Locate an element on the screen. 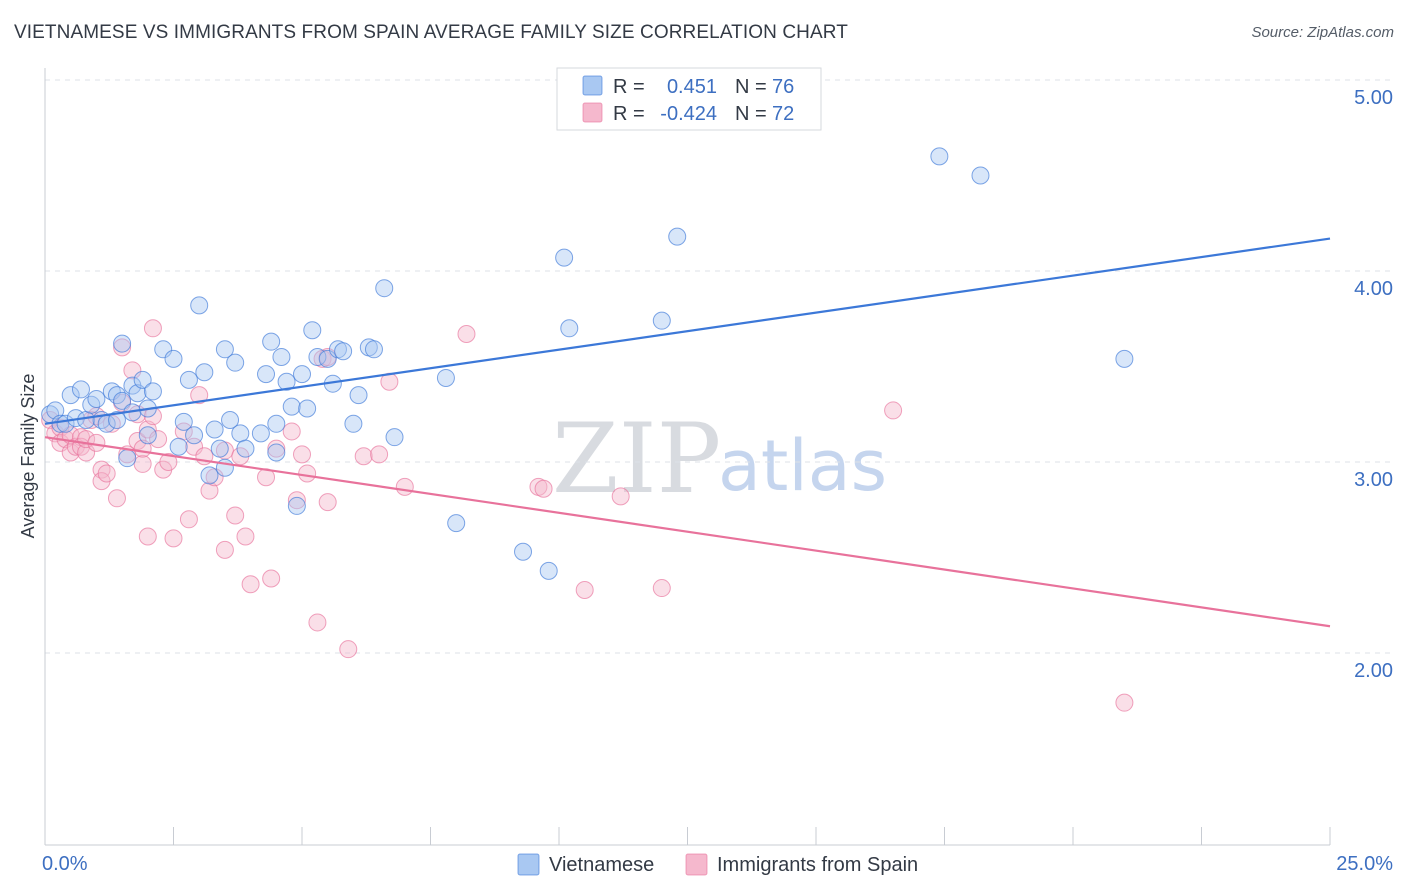  x-tick-label-max: 25.0% is located at coordinates (1364, 864).